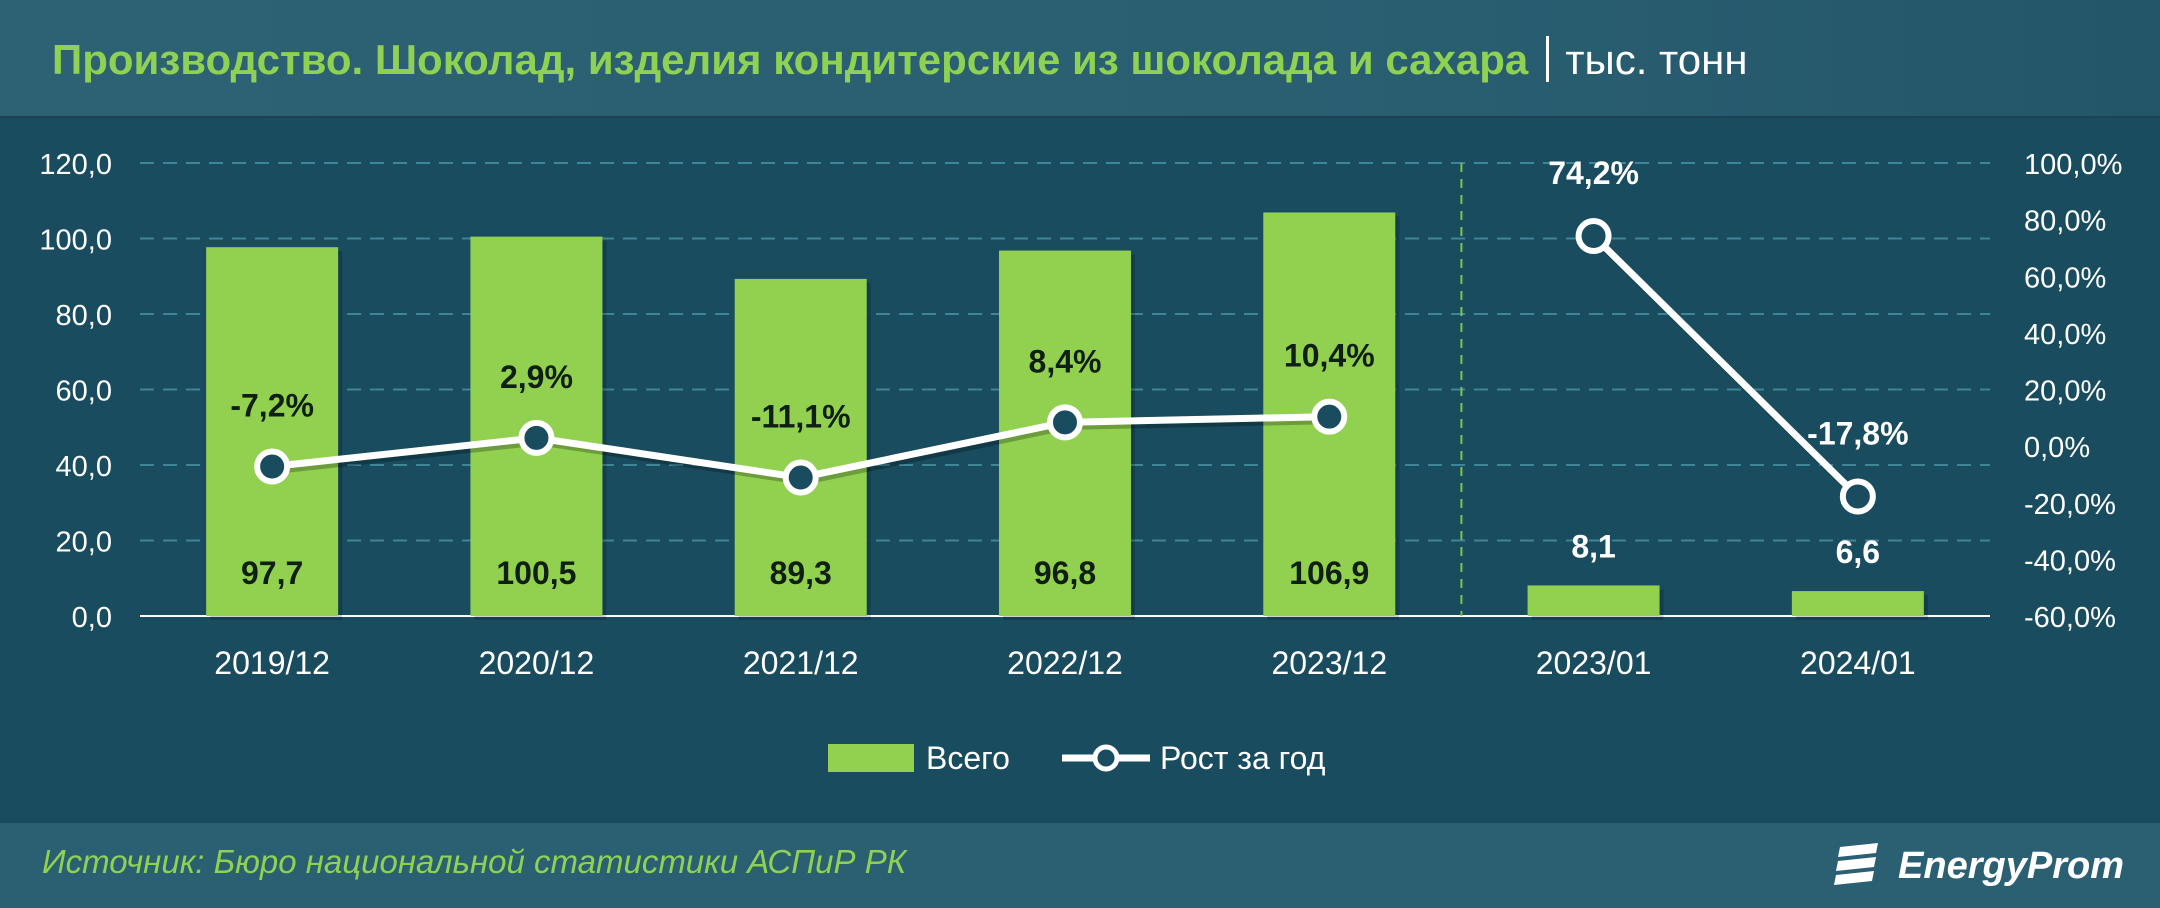  I want to click on y-left-tick-label: 120,0, so click(75, 165).